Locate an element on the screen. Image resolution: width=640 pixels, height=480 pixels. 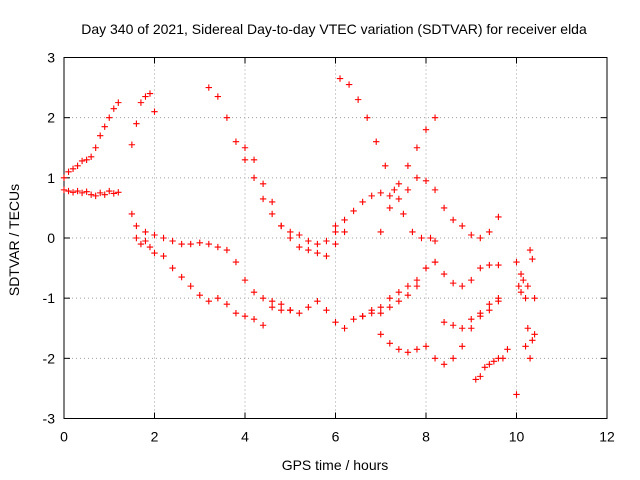
x-tick-label: 8 is located at coordinates (426, 437).